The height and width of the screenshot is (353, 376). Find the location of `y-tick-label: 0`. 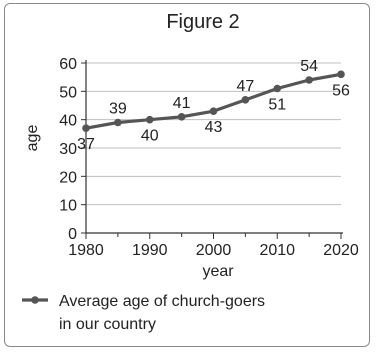

y-tick-label: 0 is located at coordinates (72, 234).